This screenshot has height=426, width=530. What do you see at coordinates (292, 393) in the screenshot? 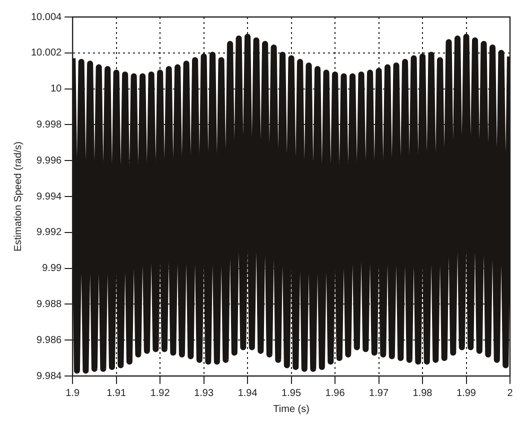
I see `x-tick-label: 1.95` at bounding box center [292, 393].